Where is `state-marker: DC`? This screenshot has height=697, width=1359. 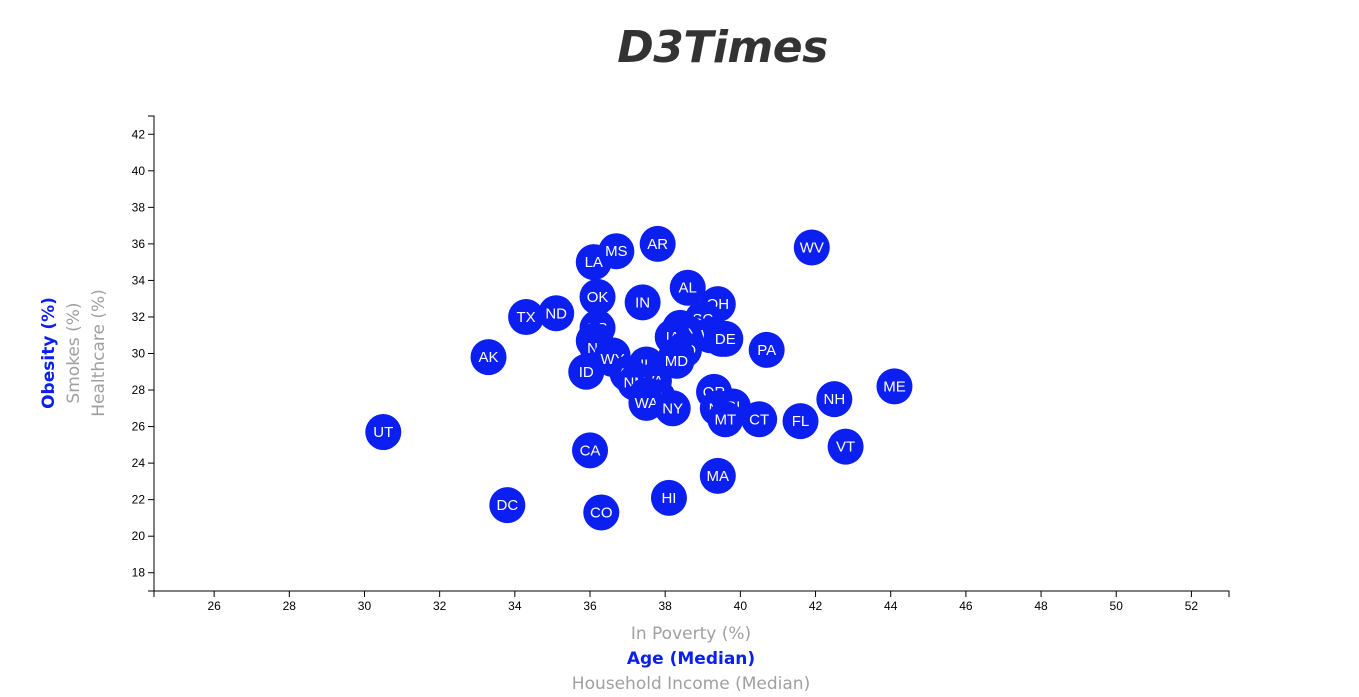
state-marker: DC is located at coordinates (507, 505).